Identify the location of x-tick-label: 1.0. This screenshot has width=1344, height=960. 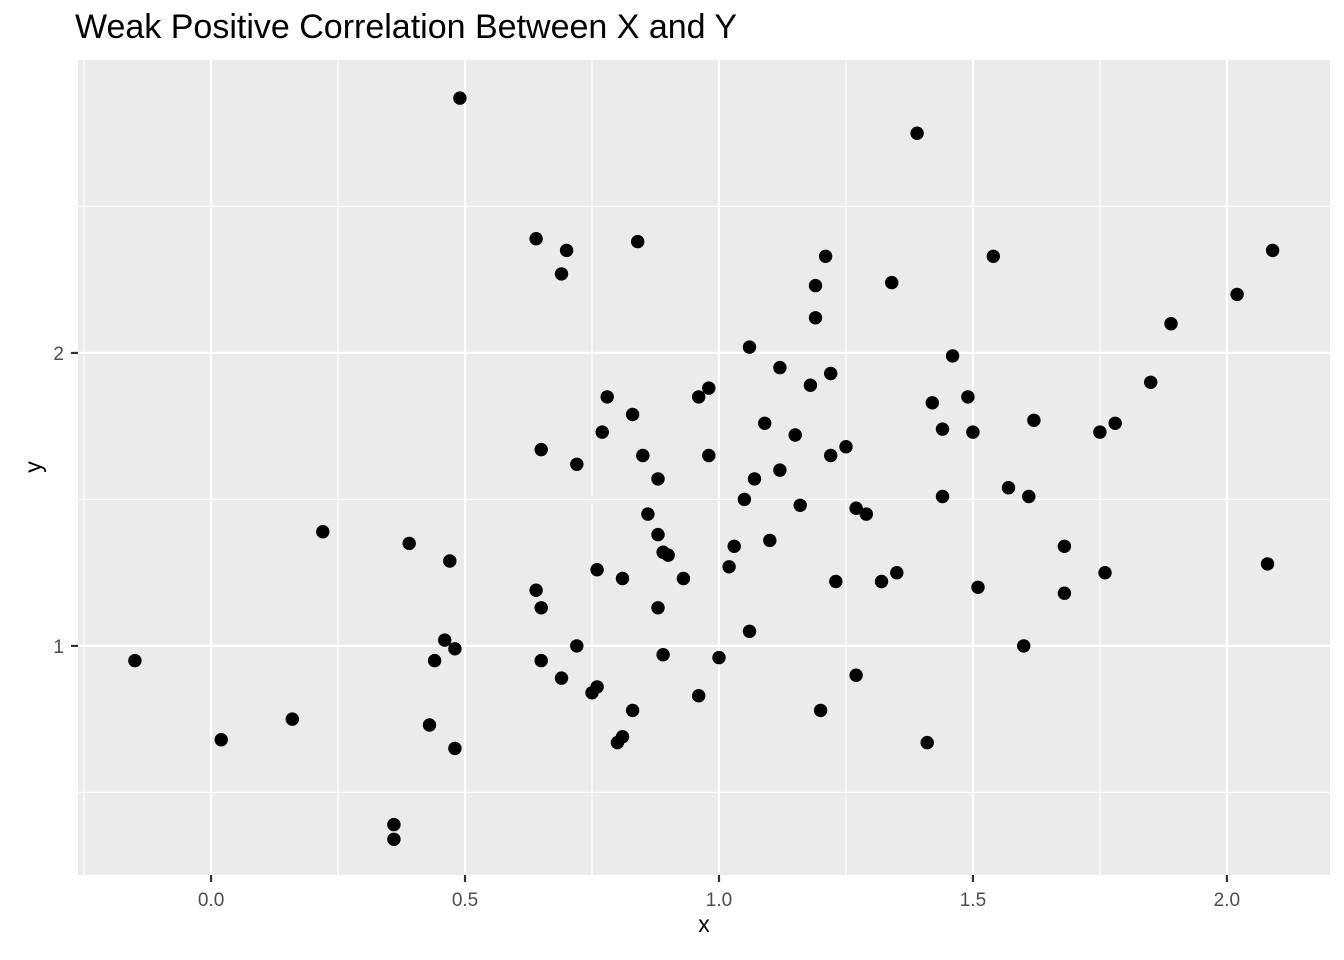
(719, 900).